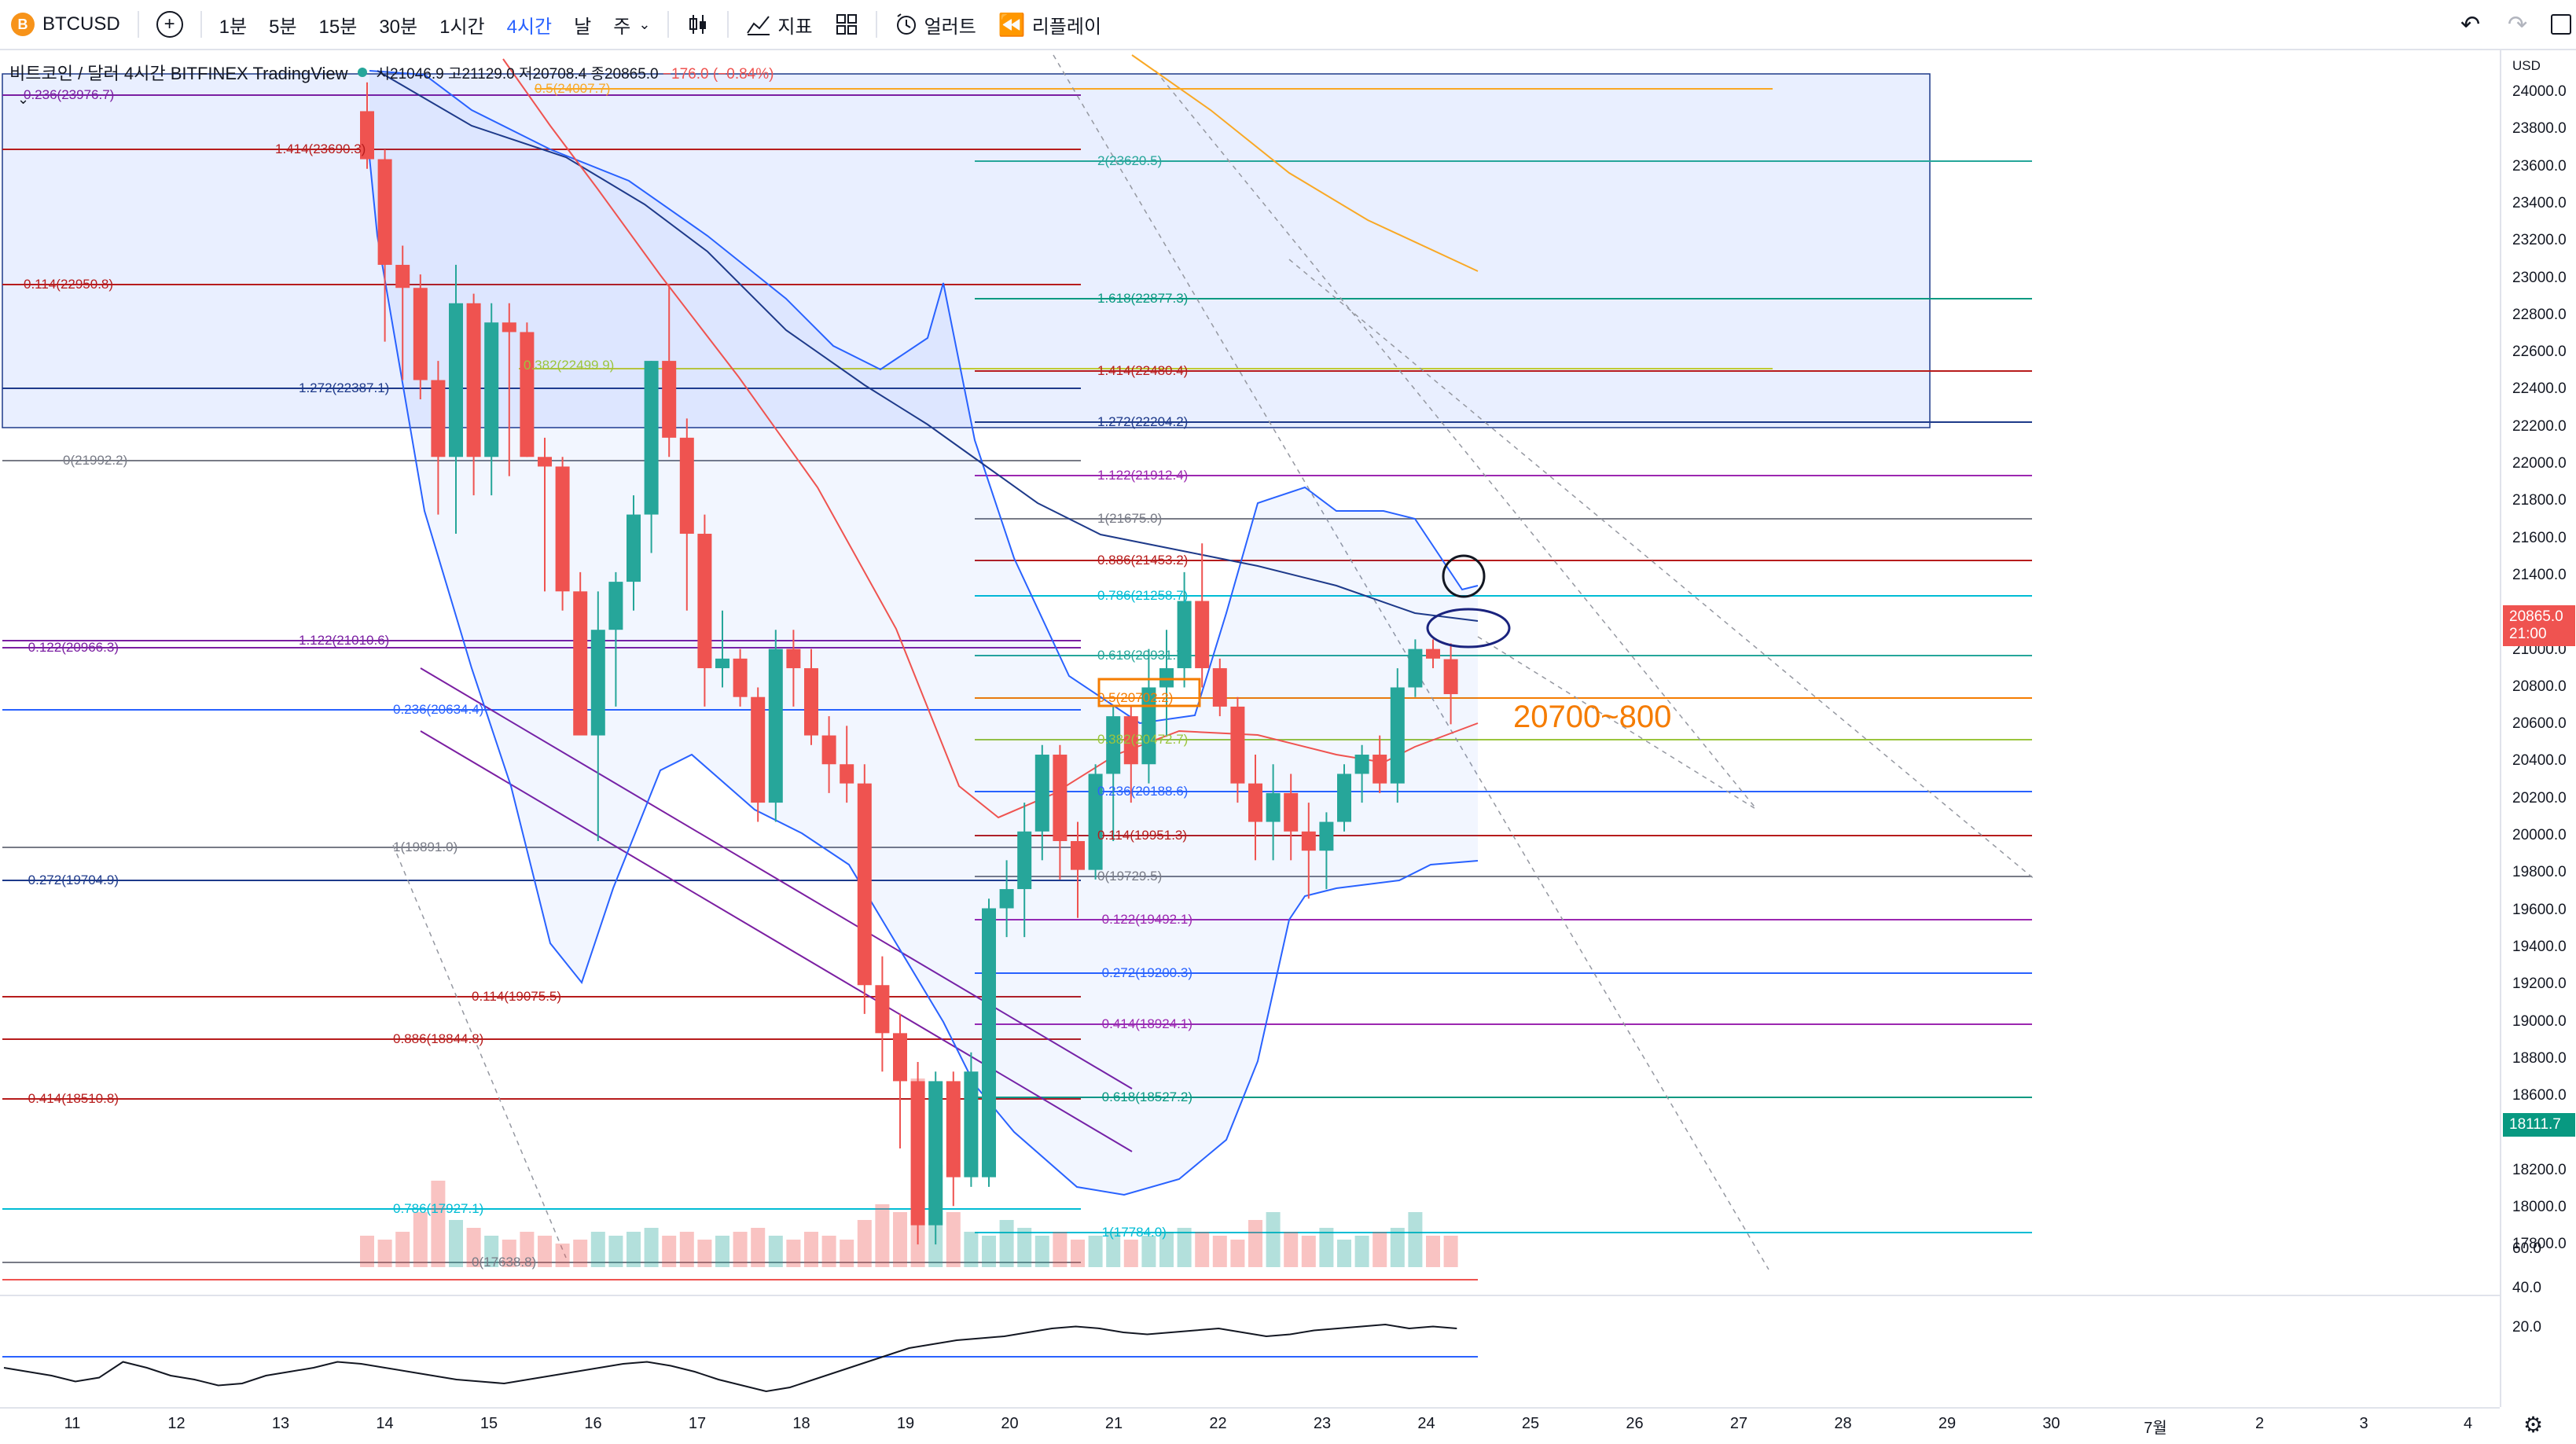 The image size is (2576, 1444). I want to click on price-tick: 20200.0, so click(2539, 798).